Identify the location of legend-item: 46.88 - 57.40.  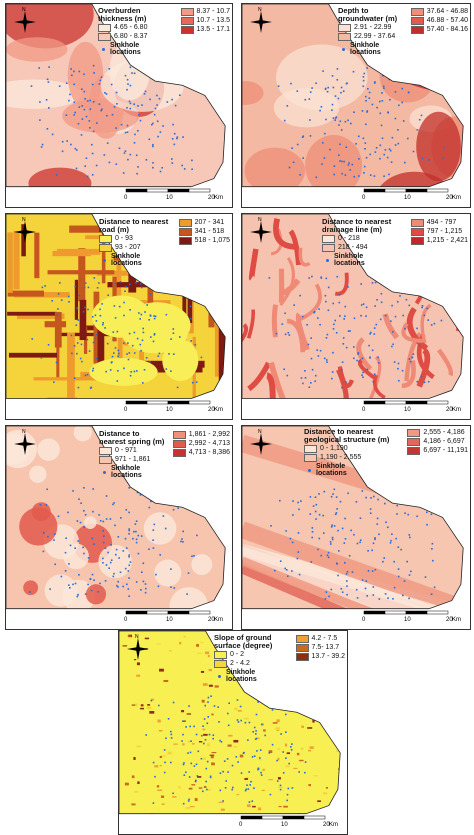
(439, 20).